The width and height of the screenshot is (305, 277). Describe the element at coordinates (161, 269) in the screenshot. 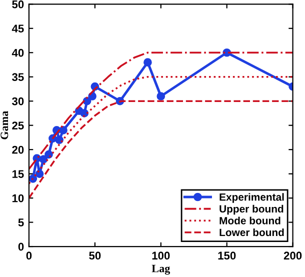

I see `x-axis-title: Lag` at that location.